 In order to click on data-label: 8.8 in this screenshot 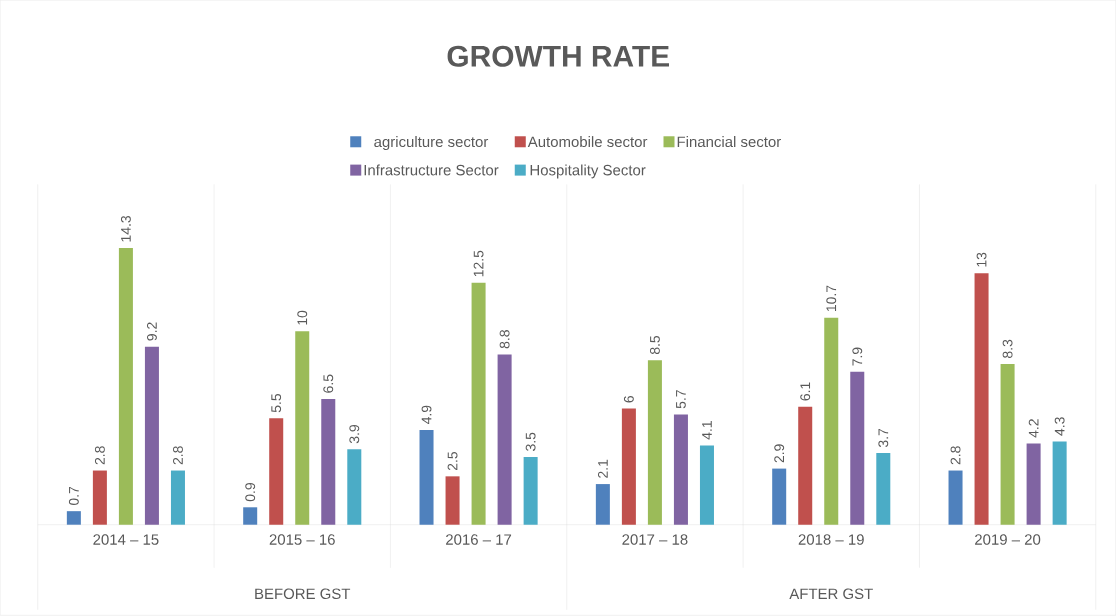, I will do `click(504, 339)`.